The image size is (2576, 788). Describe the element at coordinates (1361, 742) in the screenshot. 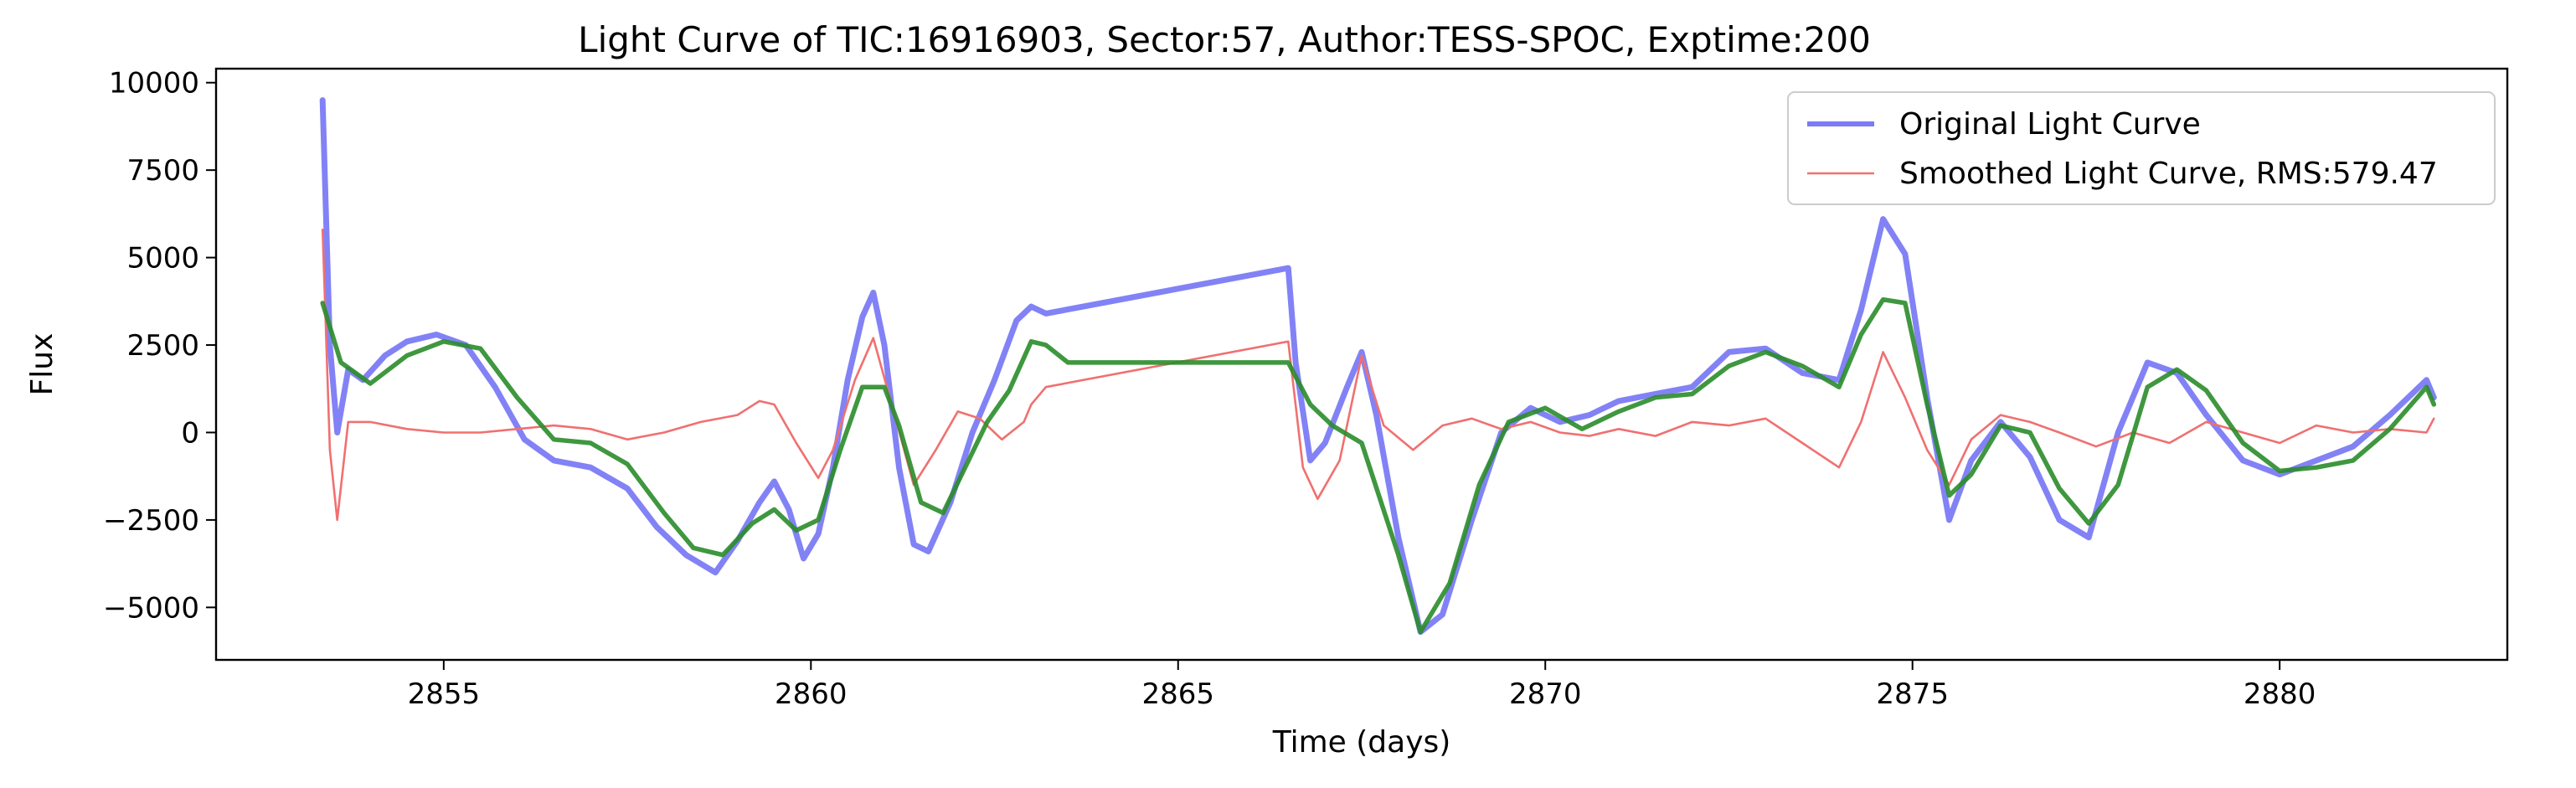

I see `x-axis-label: Time (days)` at that location.